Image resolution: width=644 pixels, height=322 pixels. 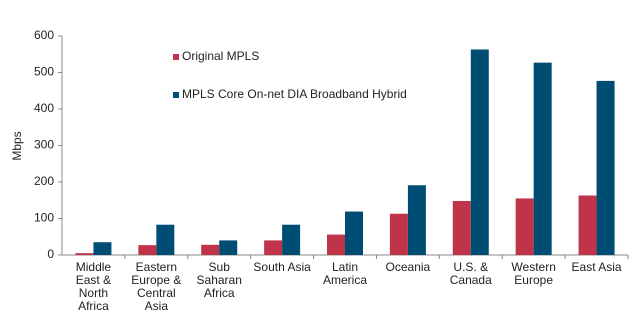 What do you see at coordinates (156, 286) in the screenshot?
I see `x-tick-label: Eastern Europe & Central Asia` at bounding box center [156, 286].